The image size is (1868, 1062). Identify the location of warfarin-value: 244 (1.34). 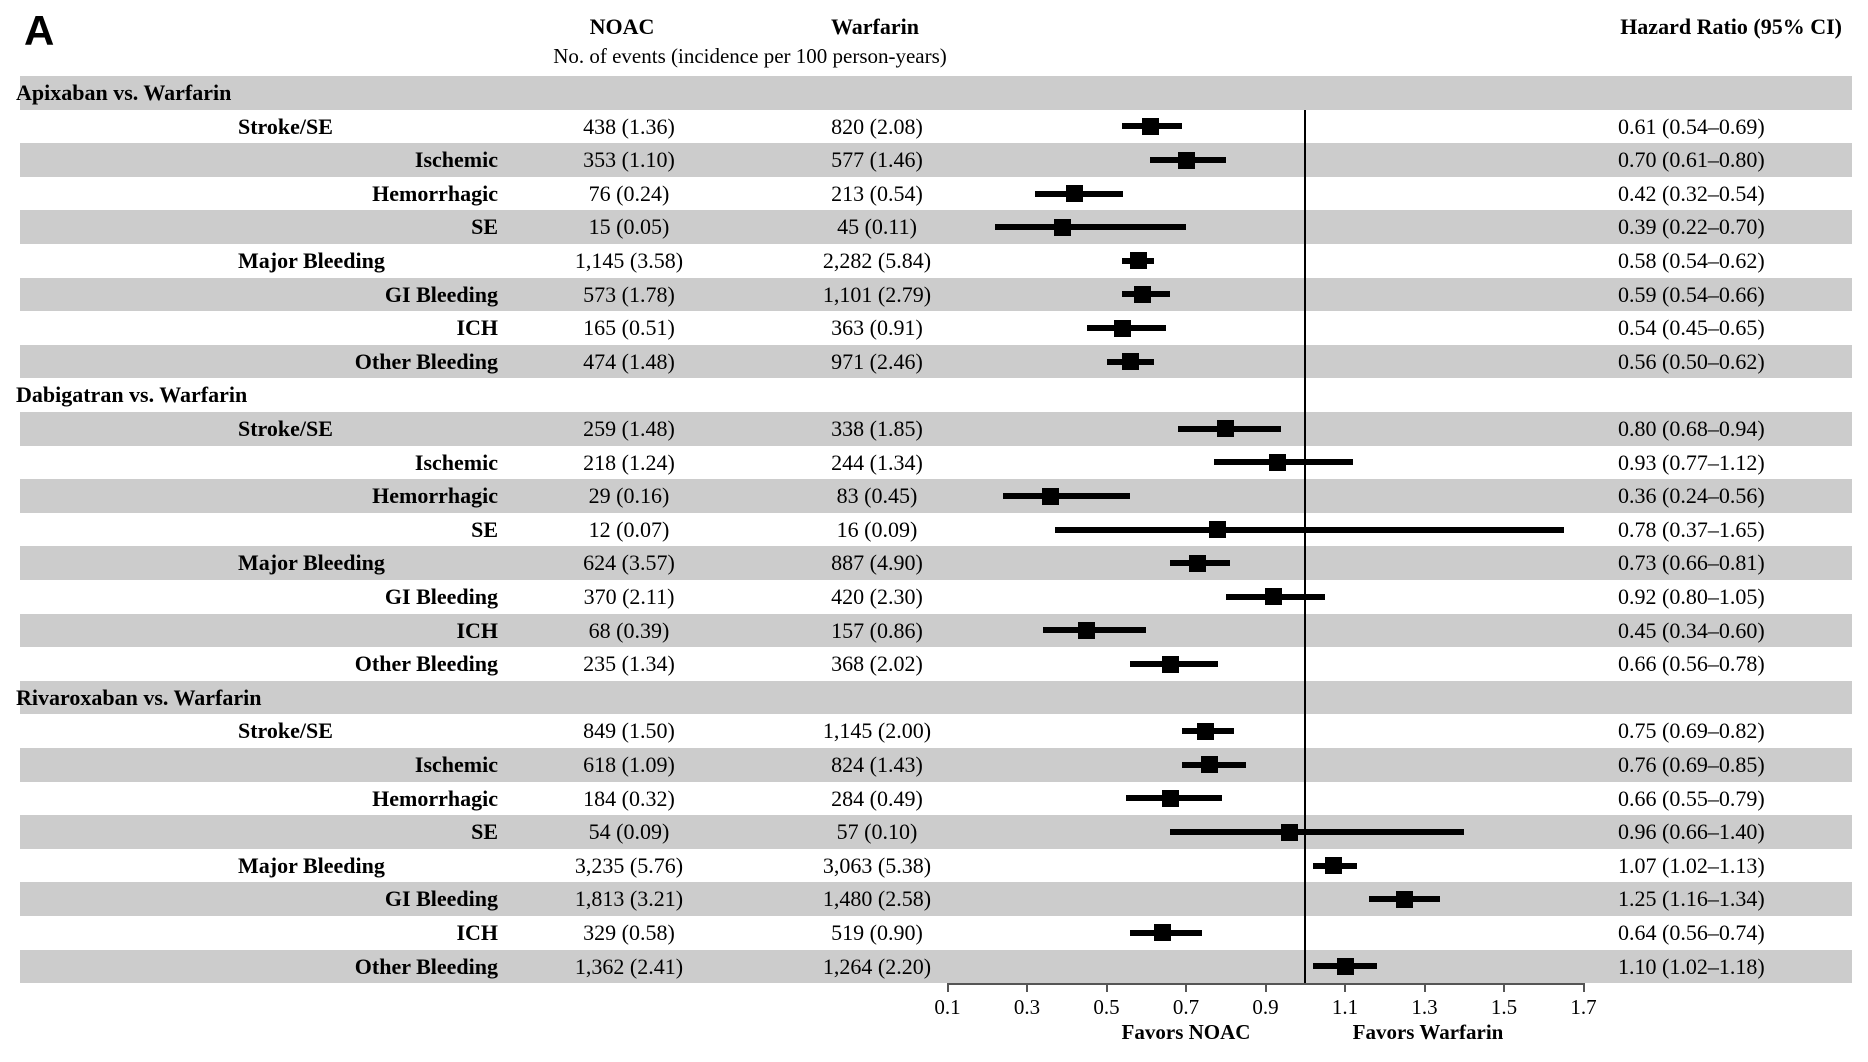
(877, 462).